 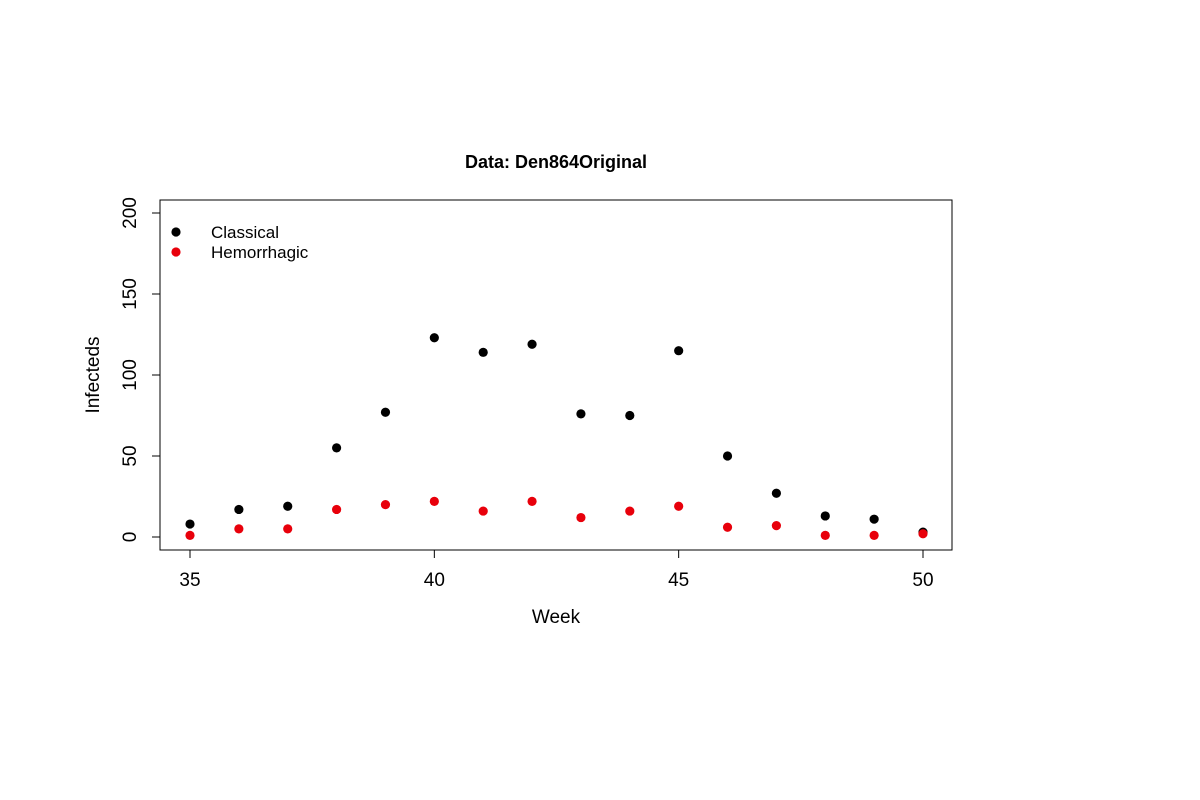 What do you see at coordinates (922, 580) in the screenshot?
I see `x-tick-label: 50` at bounding box center [922, 580].